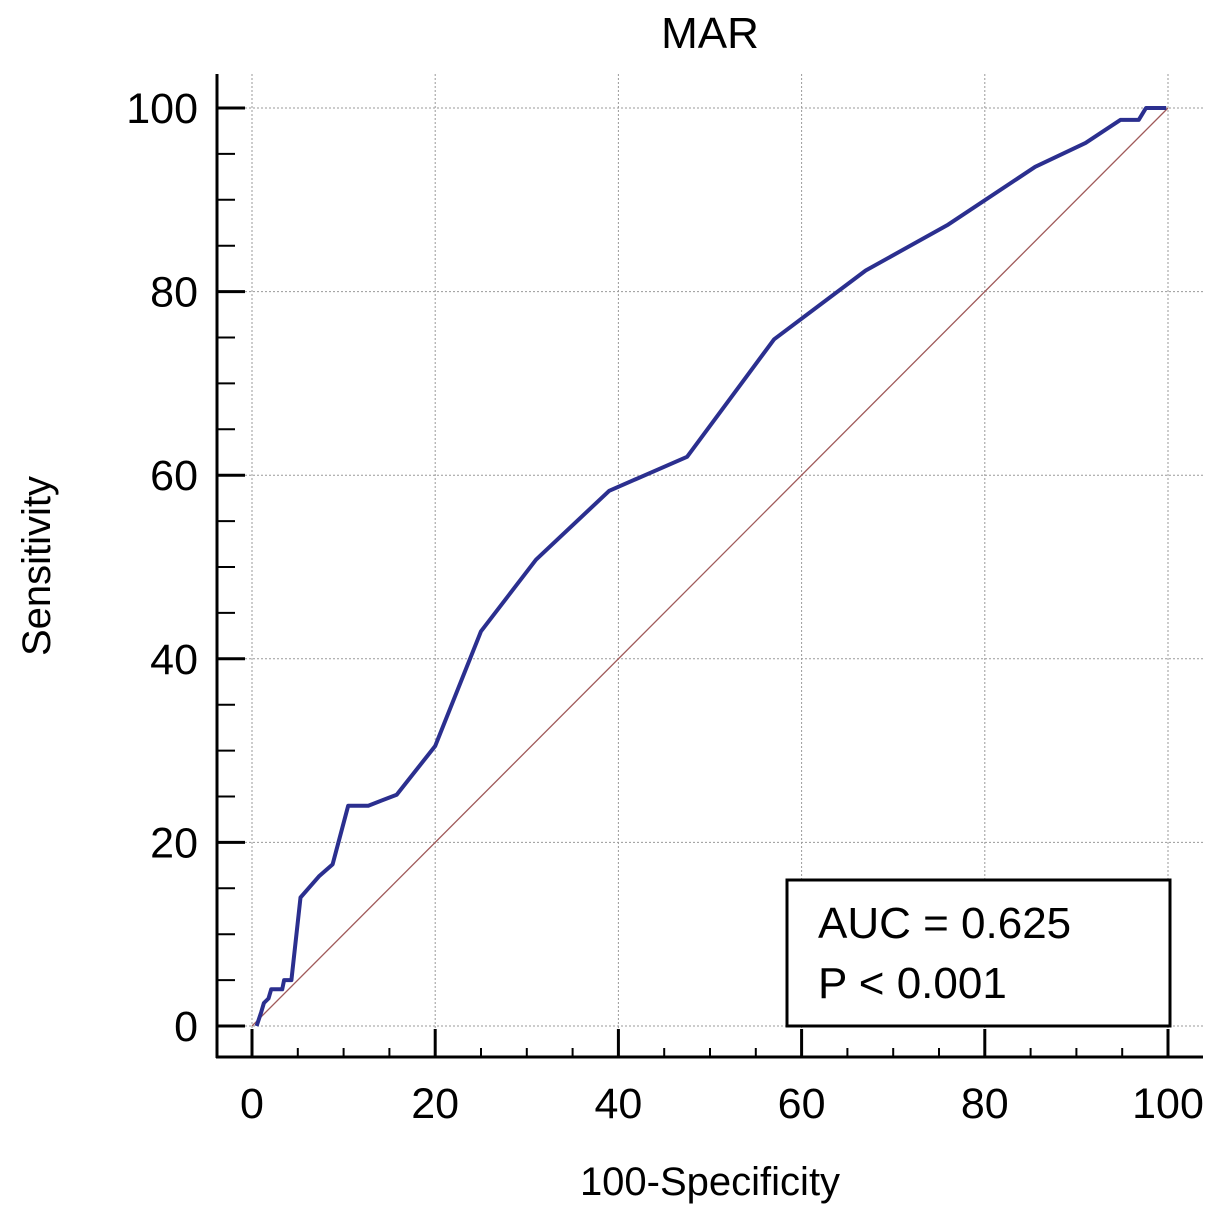 Image resolution: width=1224 pixels, height=1206 pixels. Describe the element at coordinates (710, 33) in the screenshot. I see `chart-title: MAR` at that location.